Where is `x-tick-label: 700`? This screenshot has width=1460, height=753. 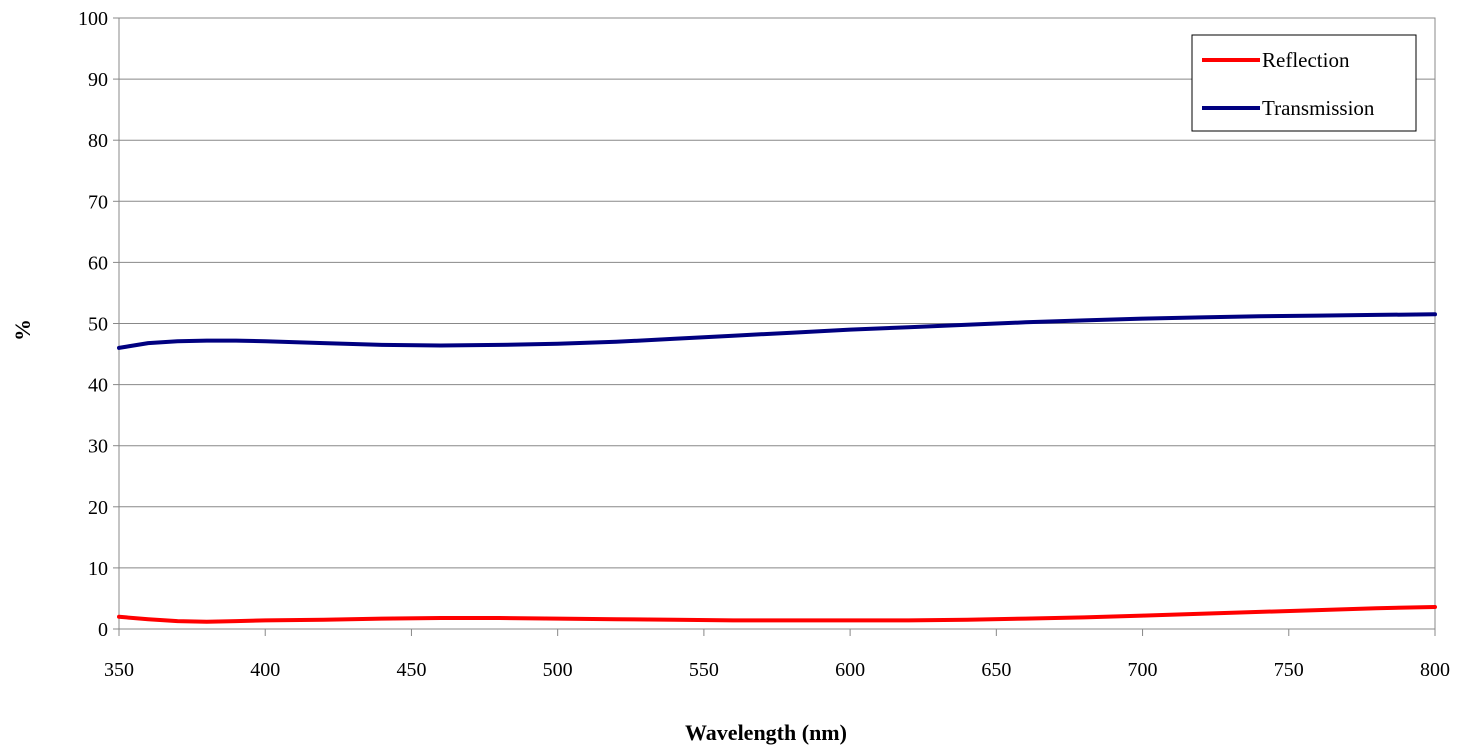 x-tick-label: 700 is located at coordinates (1143, 670).